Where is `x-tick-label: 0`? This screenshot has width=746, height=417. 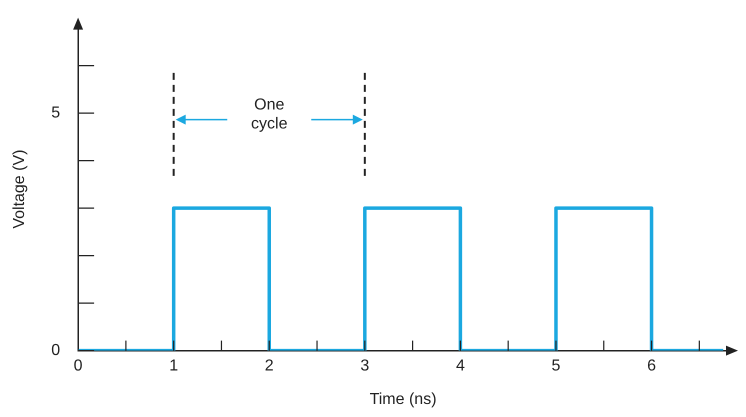 x-tick-label: 0 is located at coordinates (78, 366).